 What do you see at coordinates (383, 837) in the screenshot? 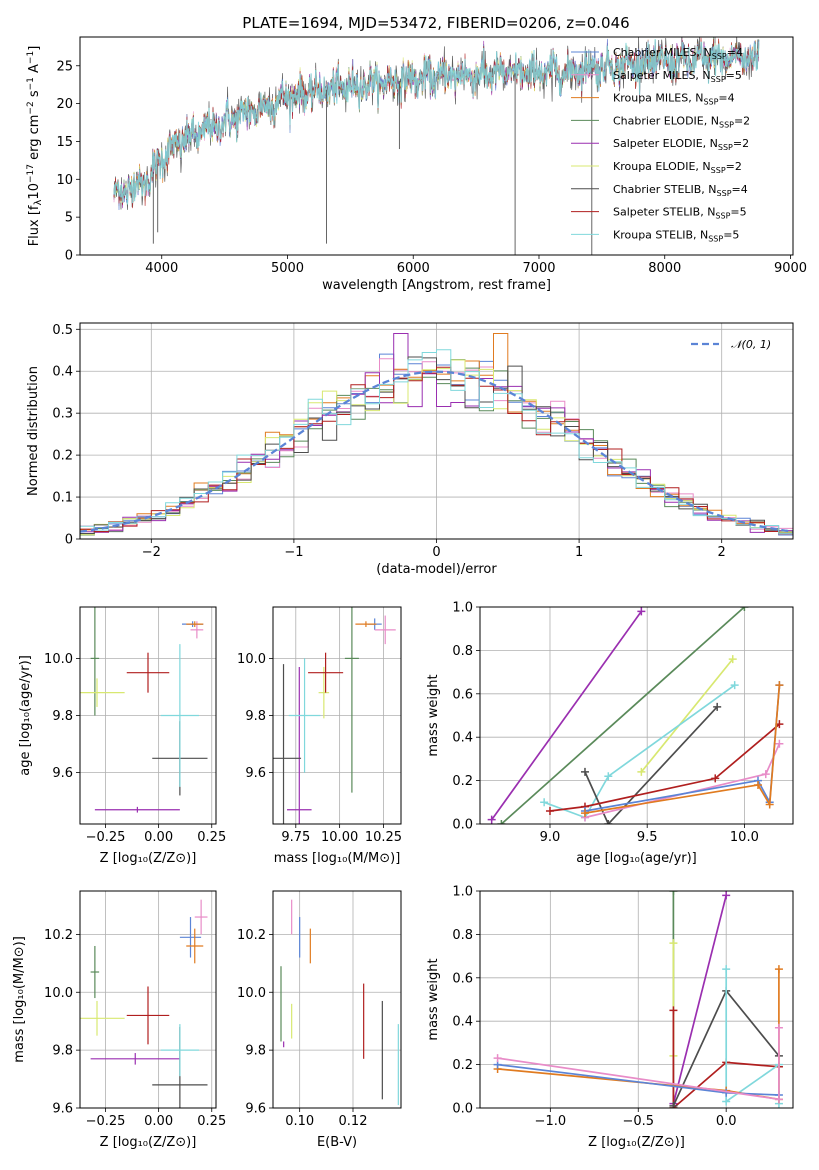
I see `x-tick-label: 10.25` at bounding box center [383, 837].